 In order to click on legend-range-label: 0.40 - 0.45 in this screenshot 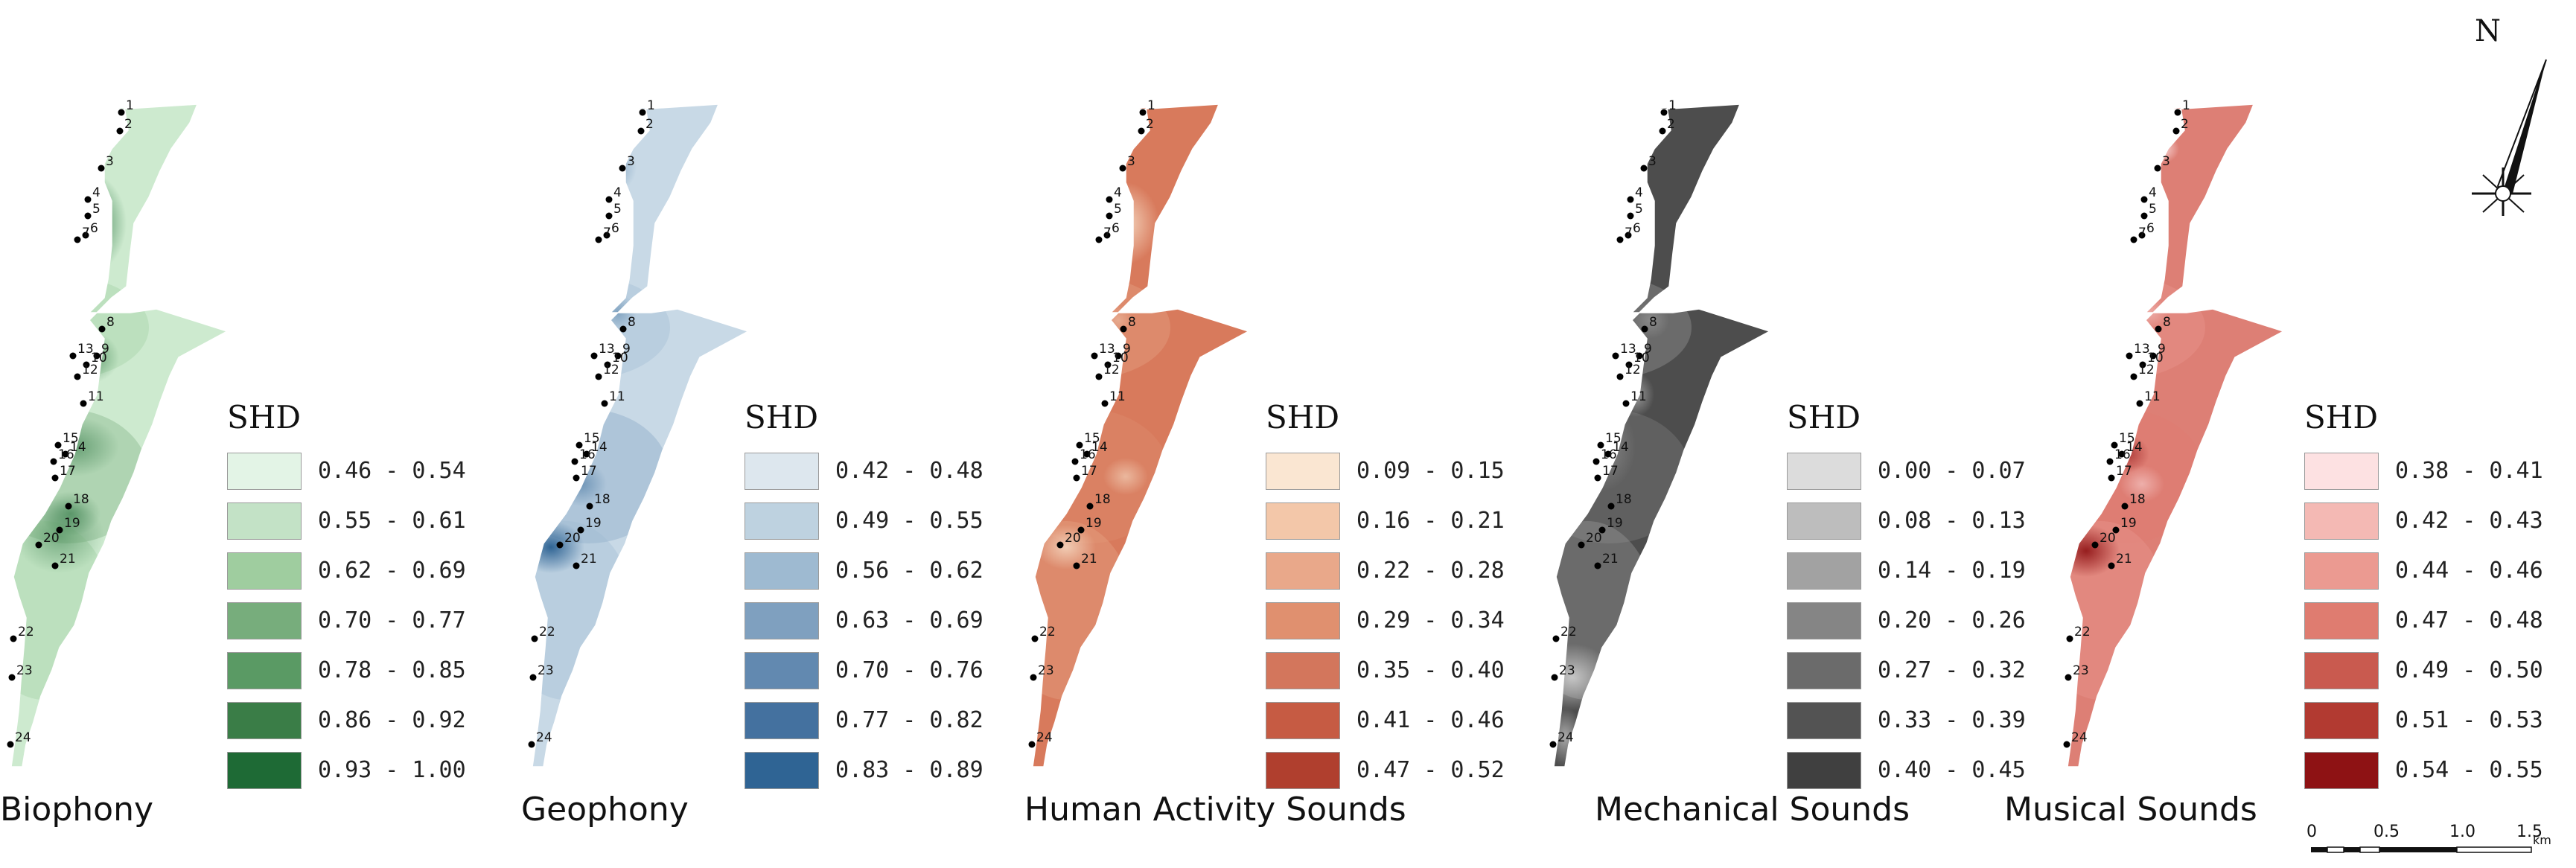, I will do `click(1952, 770)`.